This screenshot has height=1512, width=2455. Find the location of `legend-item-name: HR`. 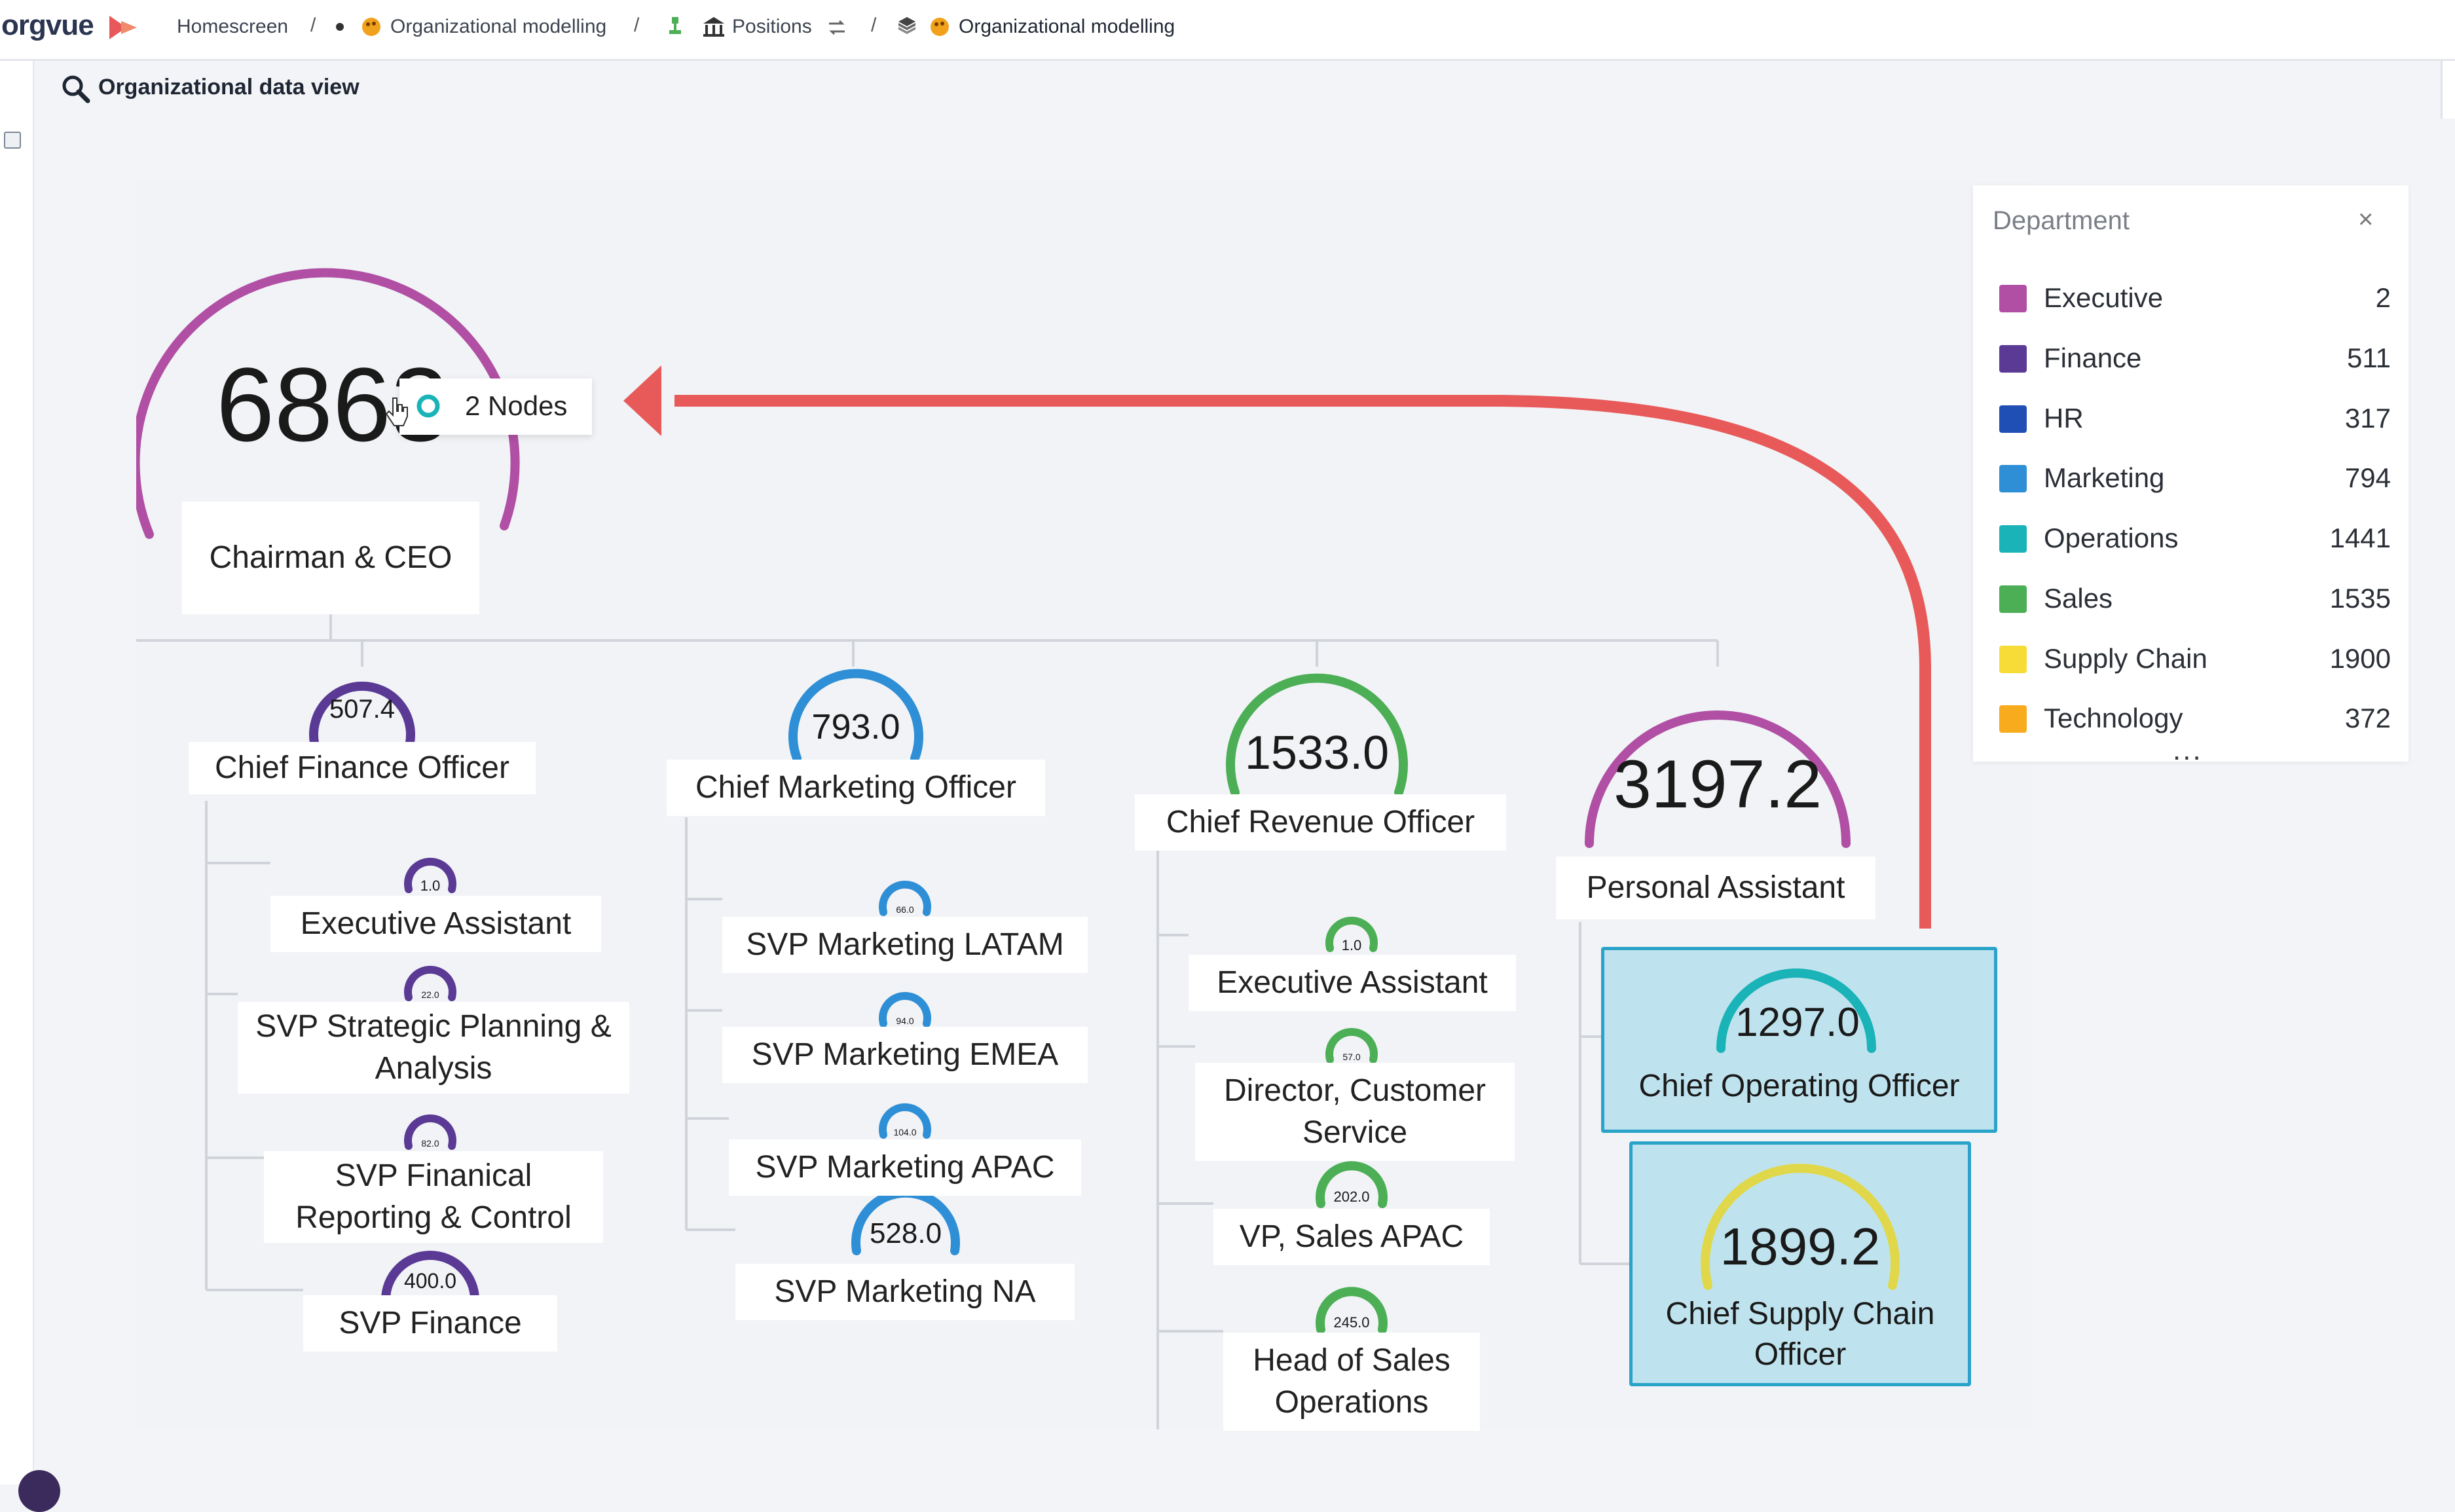

legend-item-name: HR is located at coordinates (2064, 418).